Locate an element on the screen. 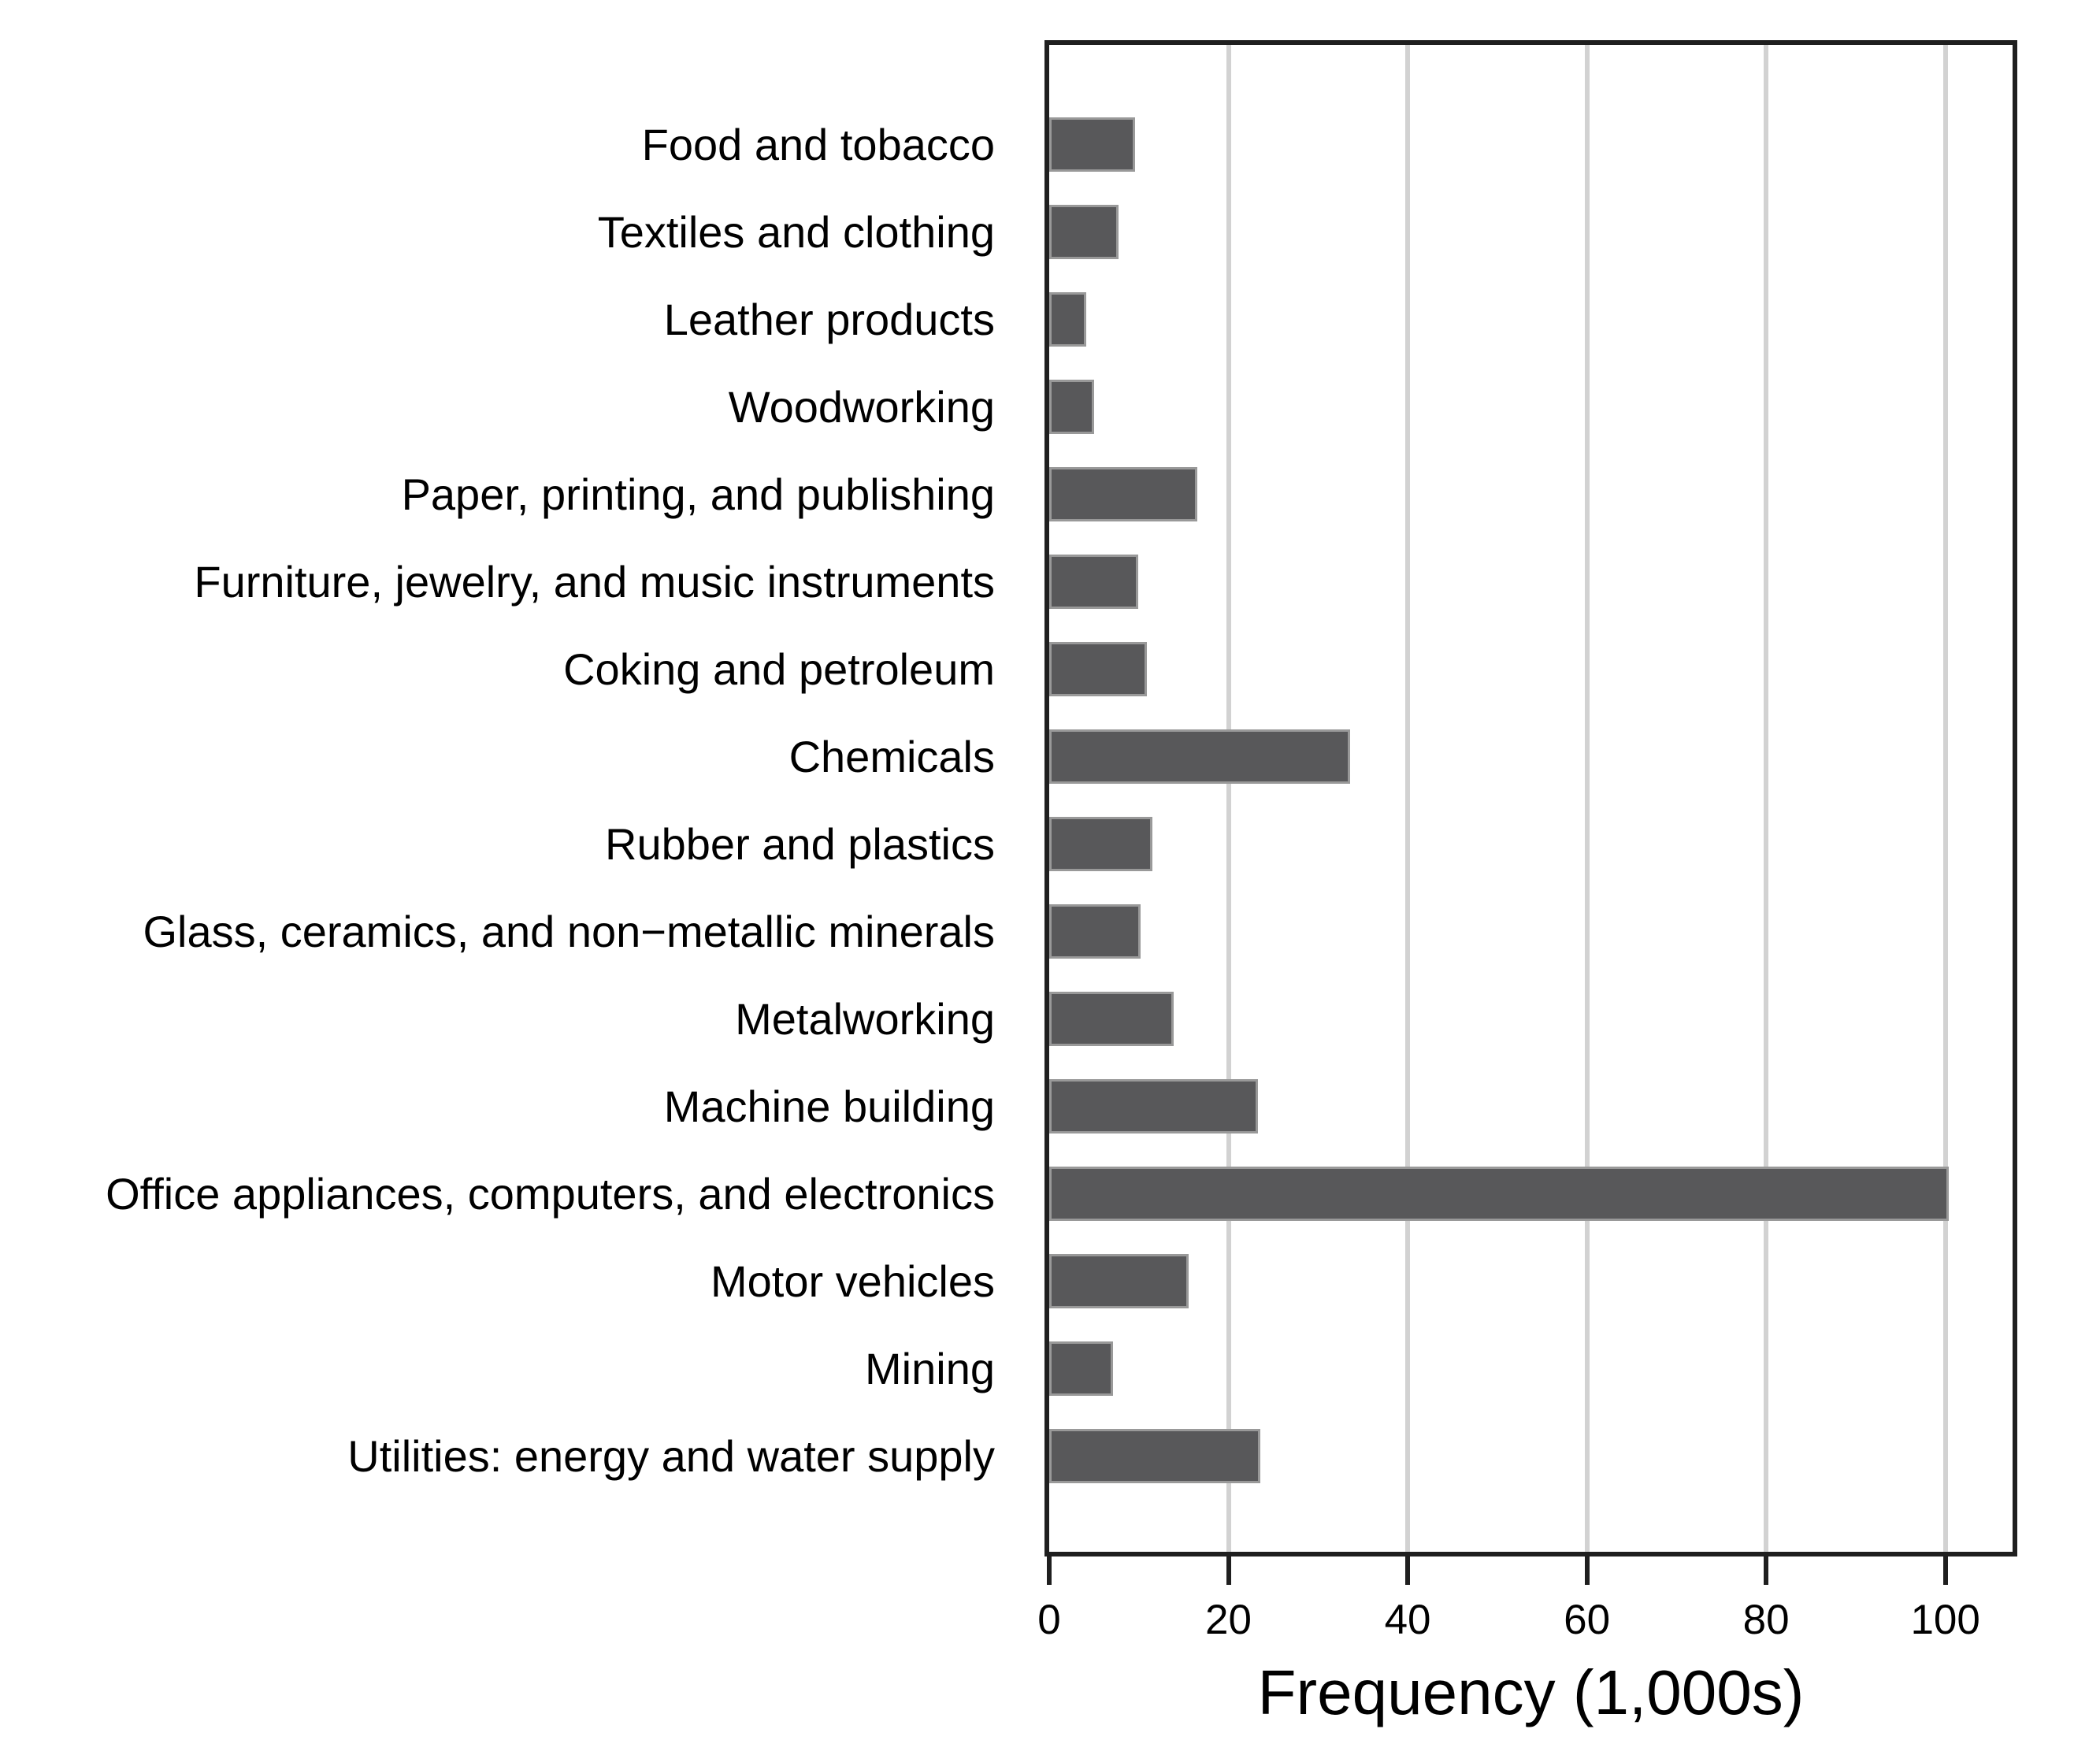  category-label: Rubber and plastics is located at coordinates (800, 844).